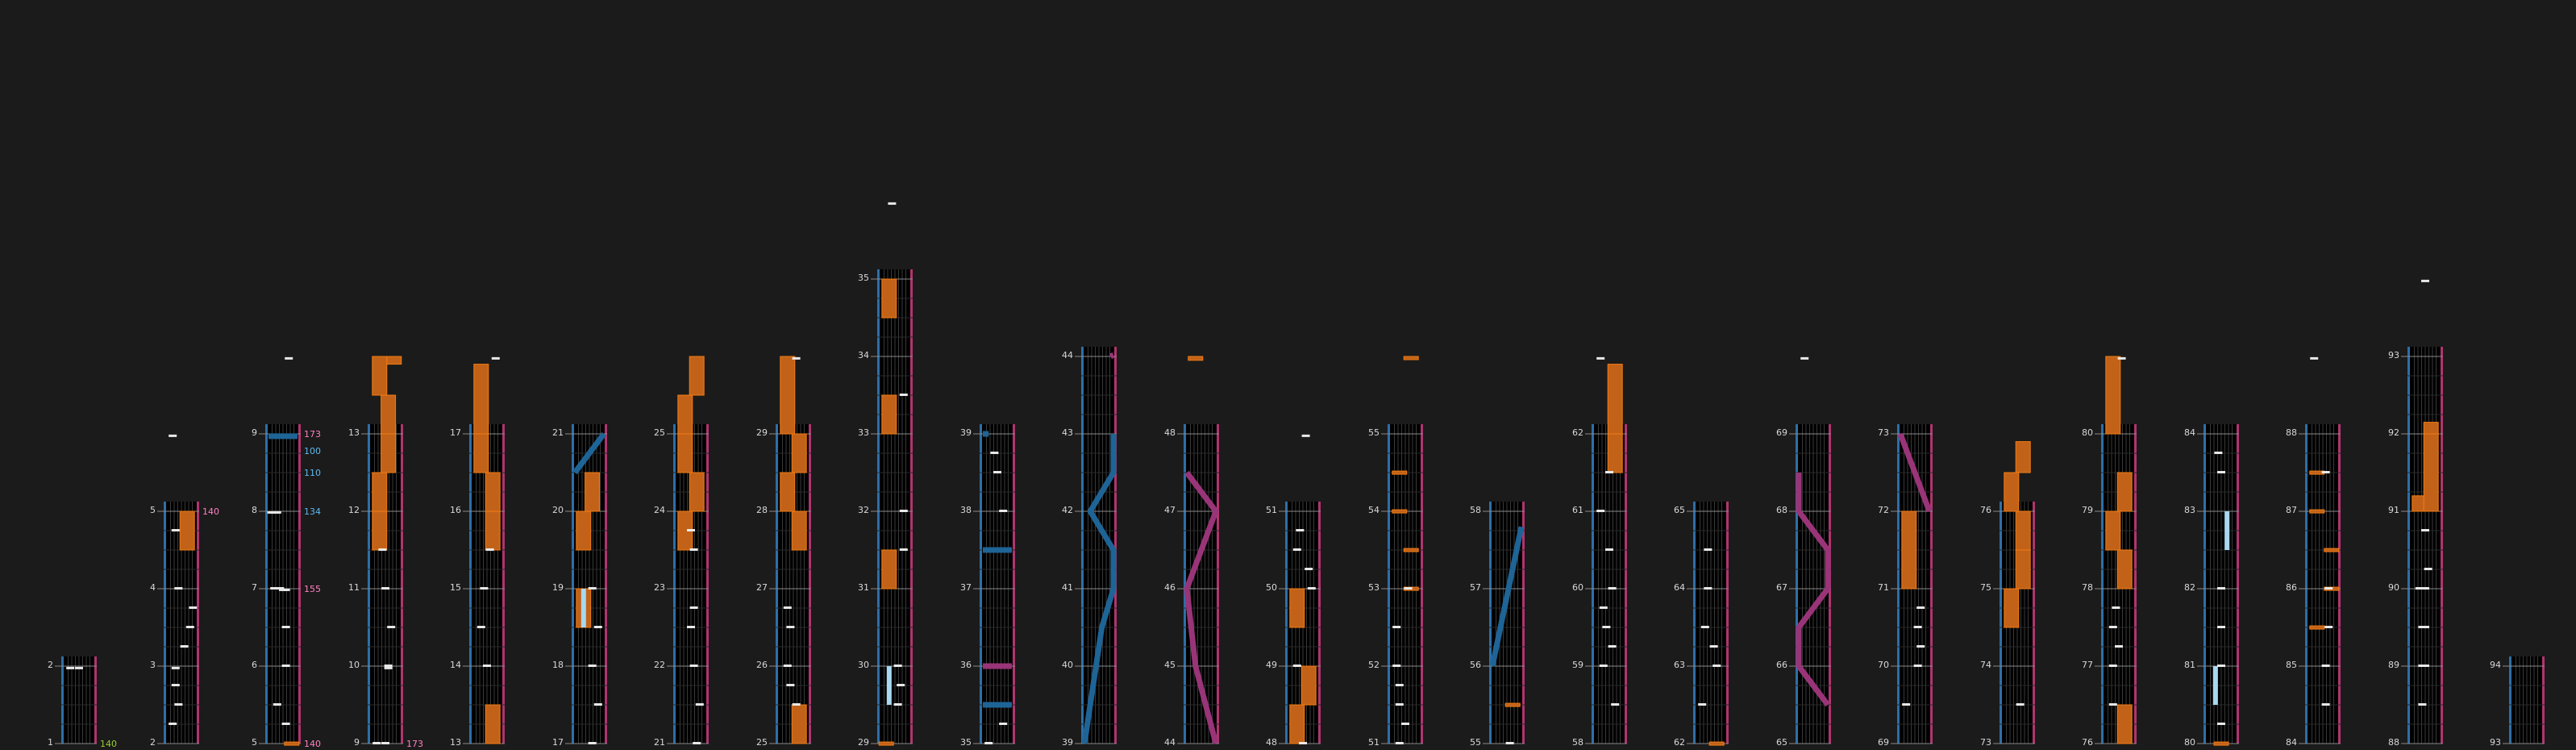 This screenshot has width=2576, height=750. What do you see at coordinates (659, 510) in the screenshot?
I see `measure-number: 24` at bounding box center [659, 510].